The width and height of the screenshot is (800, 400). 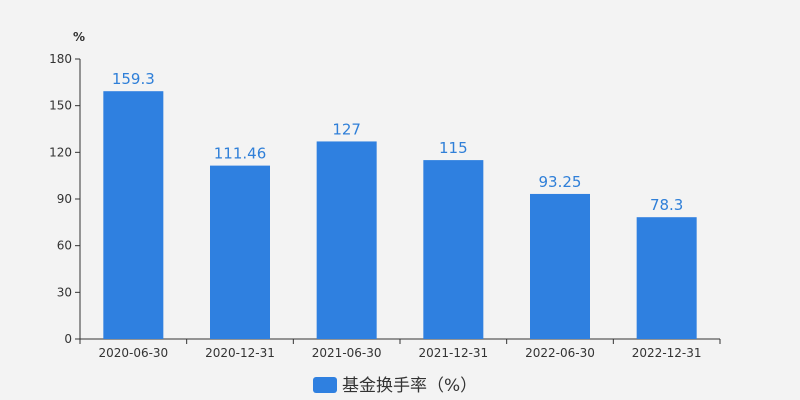 I want to click on legend: 基金换手率（%）, so click(x=395, y=386).